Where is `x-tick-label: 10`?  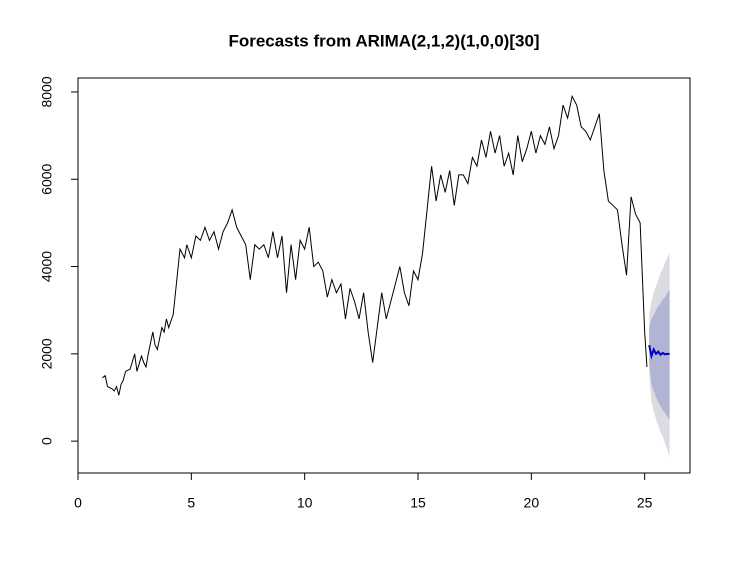 x-tick-label: 10 is located at coordinates (305, 503).